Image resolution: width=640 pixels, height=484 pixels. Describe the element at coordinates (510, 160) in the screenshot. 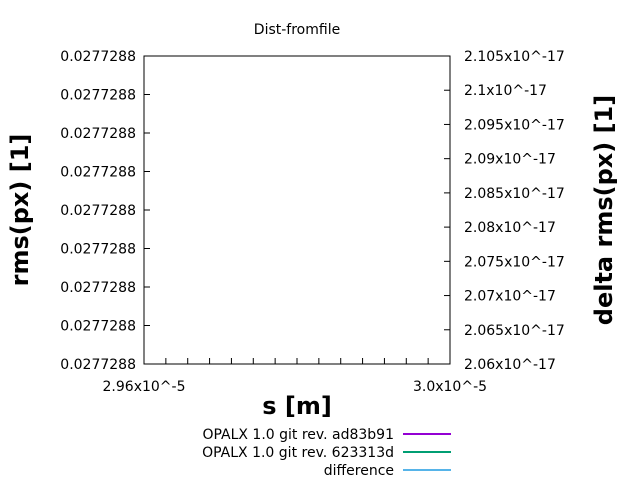

I see `y2-tick-label: 2.09x10^-17` at that location.